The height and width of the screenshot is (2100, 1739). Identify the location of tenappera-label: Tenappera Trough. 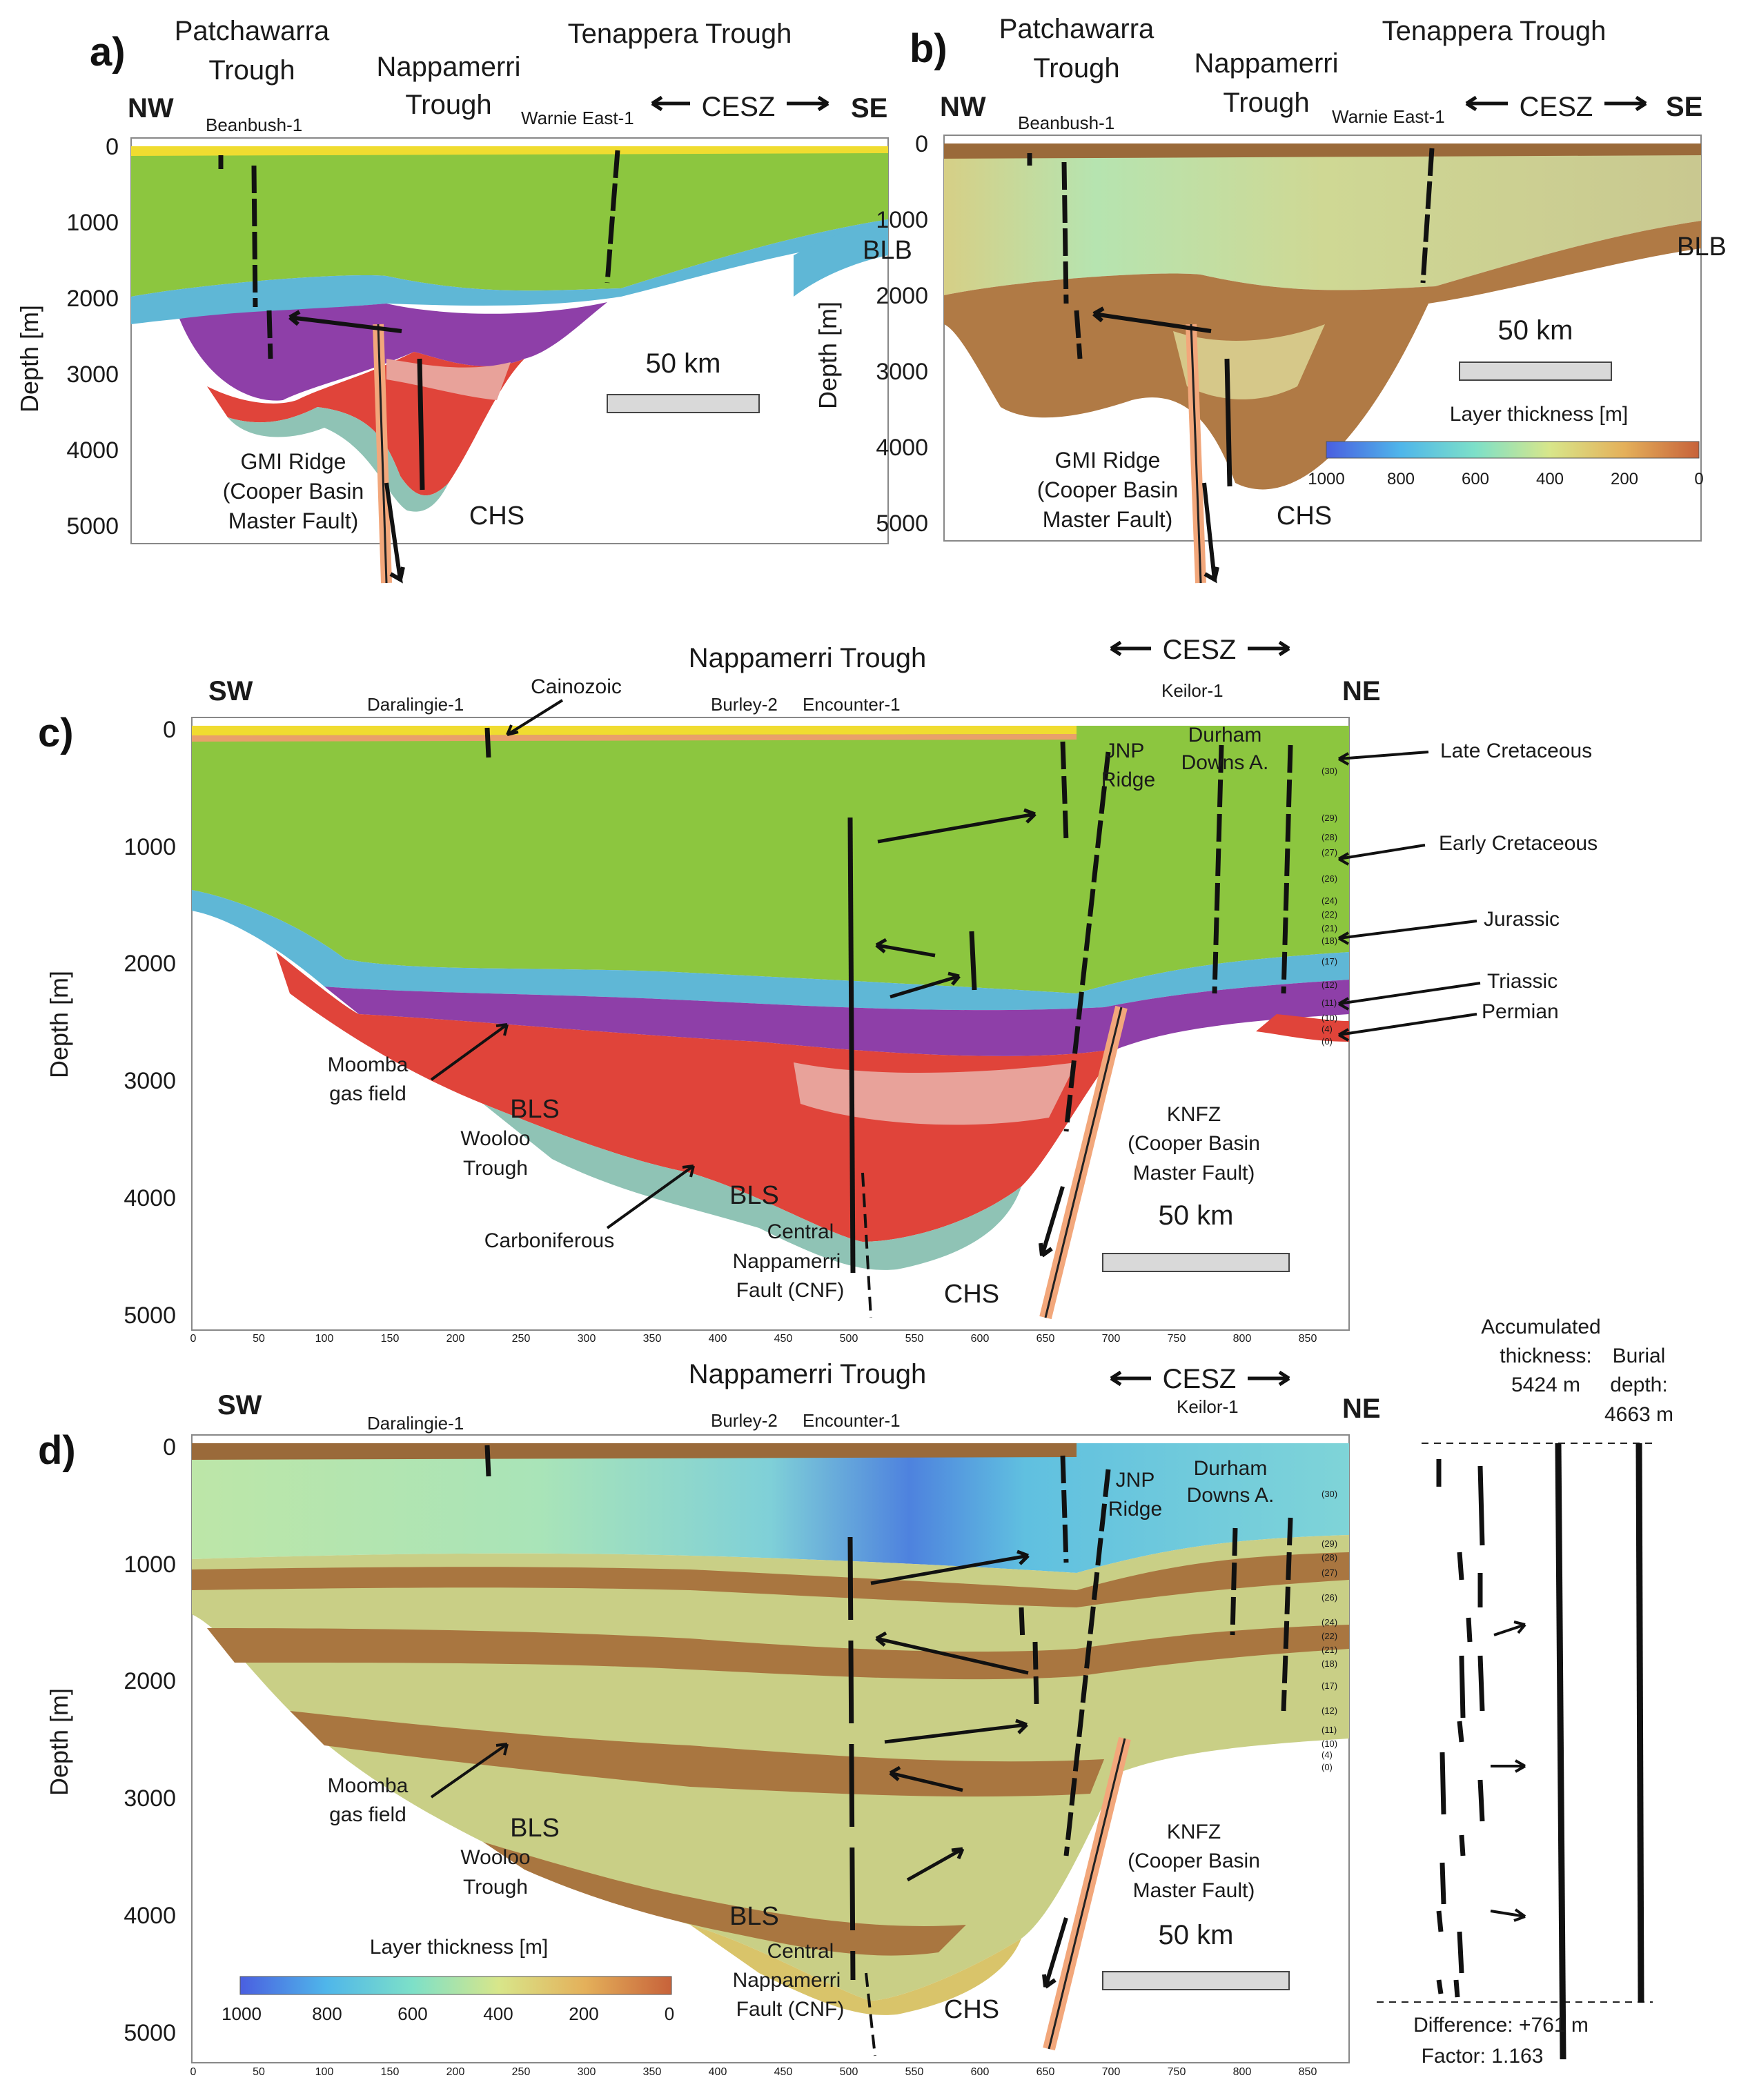
(680, 34).